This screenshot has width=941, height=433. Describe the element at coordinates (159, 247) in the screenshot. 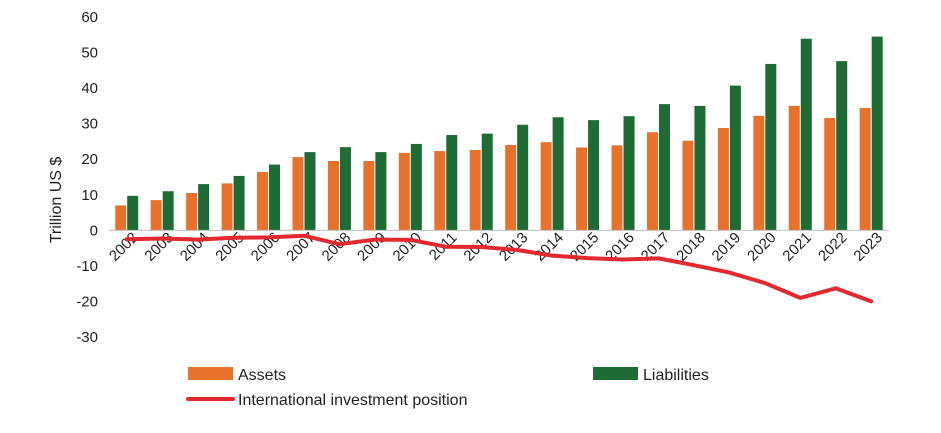

I see `x-tick-label: 2003` at that location.